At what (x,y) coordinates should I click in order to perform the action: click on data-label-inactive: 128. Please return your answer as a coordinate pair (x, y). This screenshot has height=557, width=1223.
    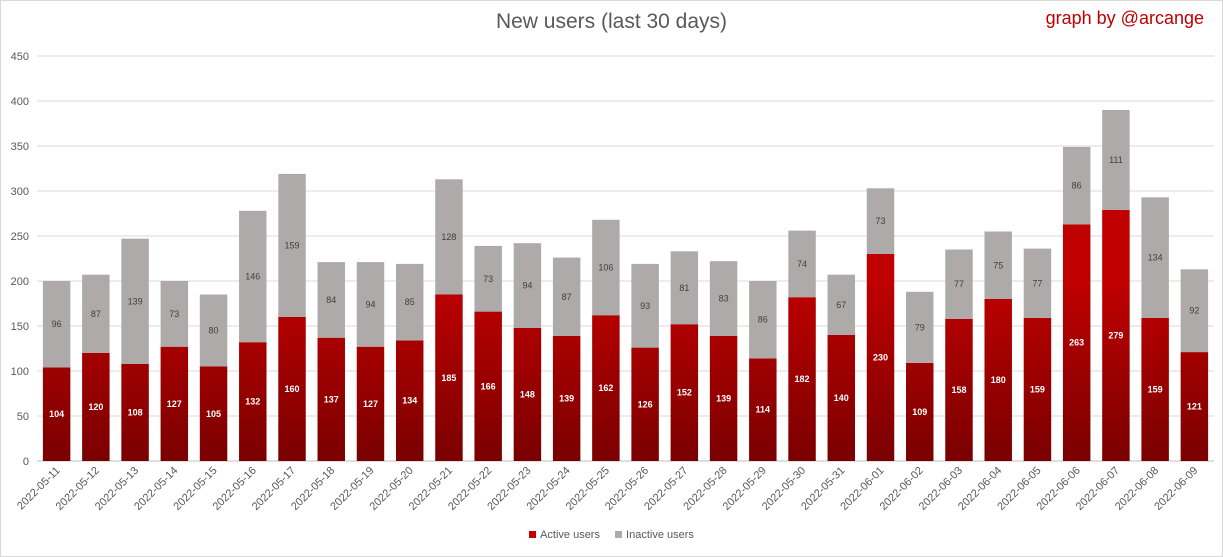
    Looking at the image, I should click on (448, 237).